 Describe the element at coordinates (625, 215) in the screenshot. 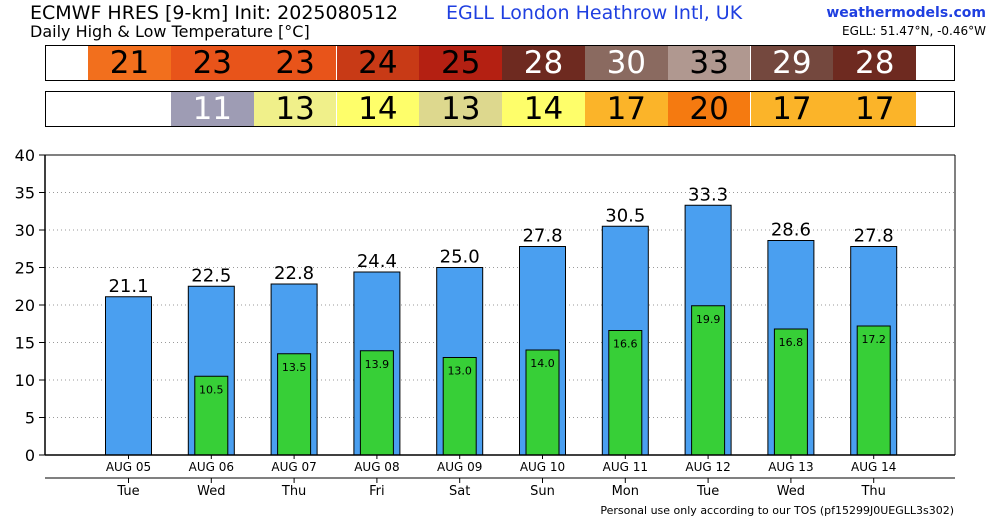

I see `high-value-label: 30.5` at that location.